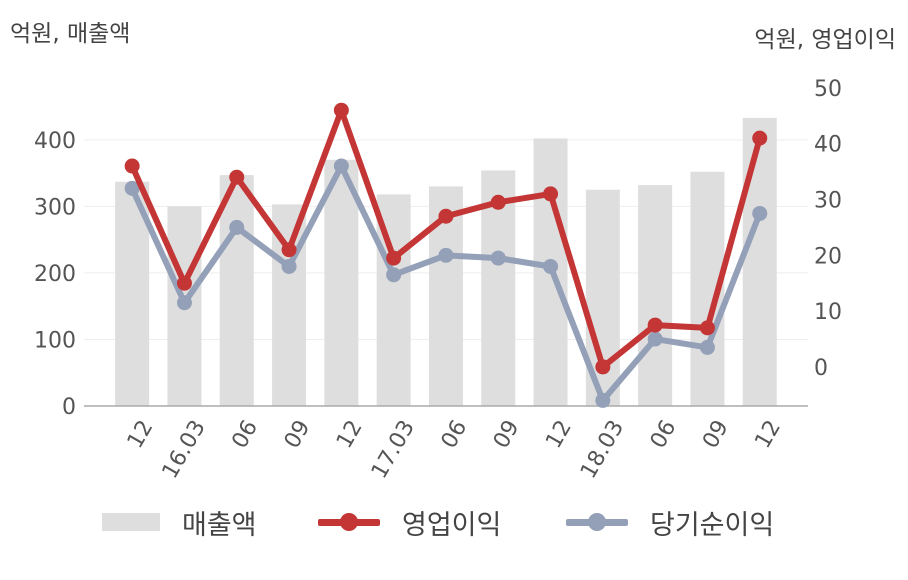  I want to click on x-tick-label: 18.03, so click(602, 449).